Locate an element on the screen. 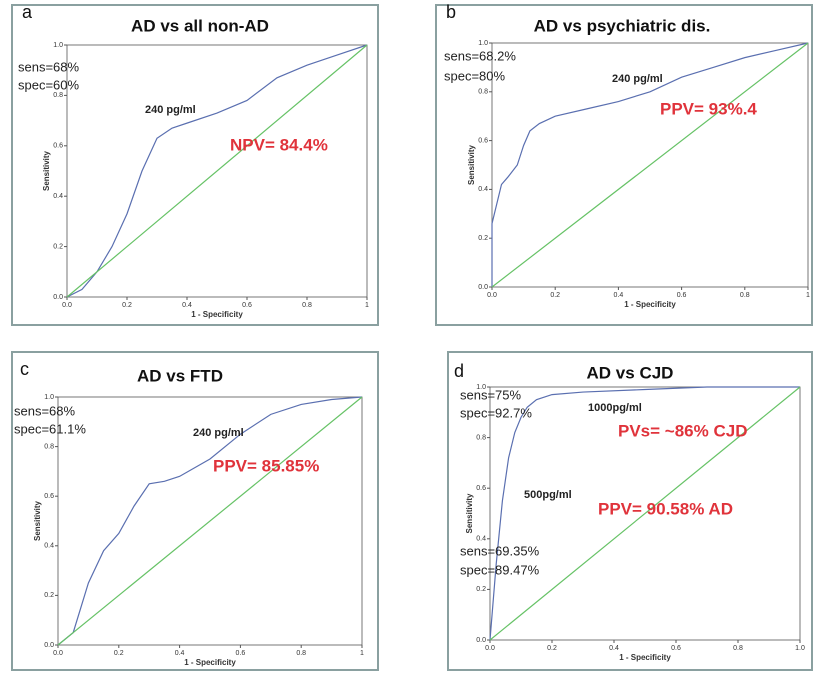 This screenshot has height=682, width=817. x-tick-label: 1.0 is located at coordinates (800, 648).